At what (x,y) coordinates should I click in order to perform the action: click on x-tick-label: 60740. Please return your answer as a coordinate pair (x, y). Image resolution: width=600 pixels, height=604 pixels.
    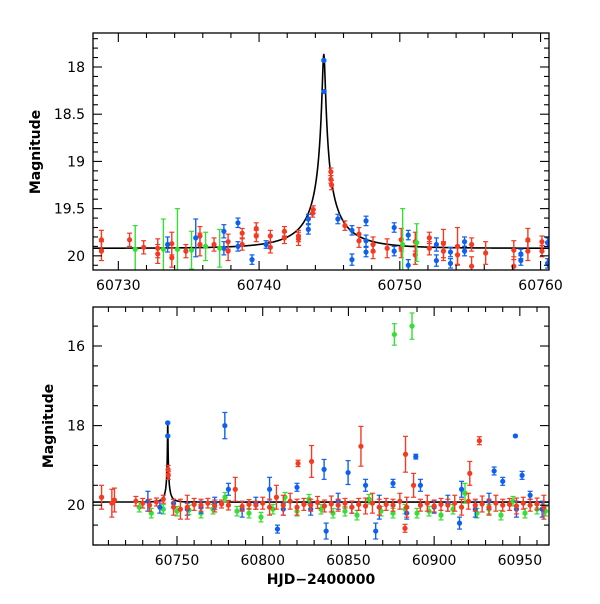
    Looking at the image, I should click on (259, 286).